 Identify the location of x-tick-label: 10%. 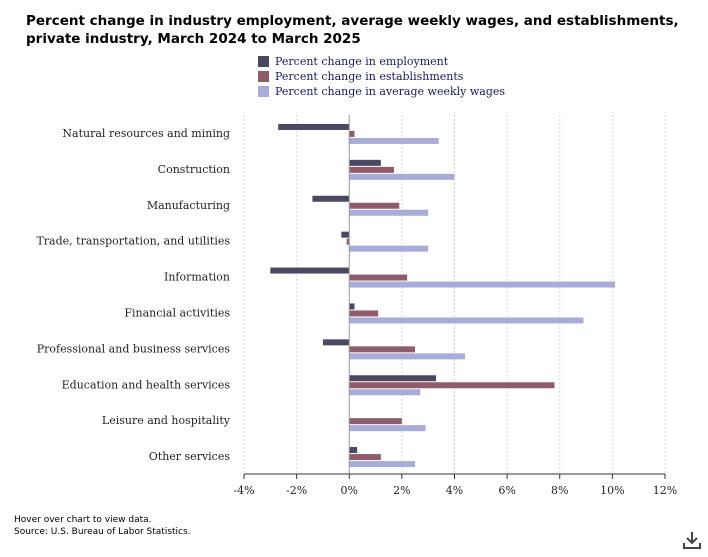
(612, 490).